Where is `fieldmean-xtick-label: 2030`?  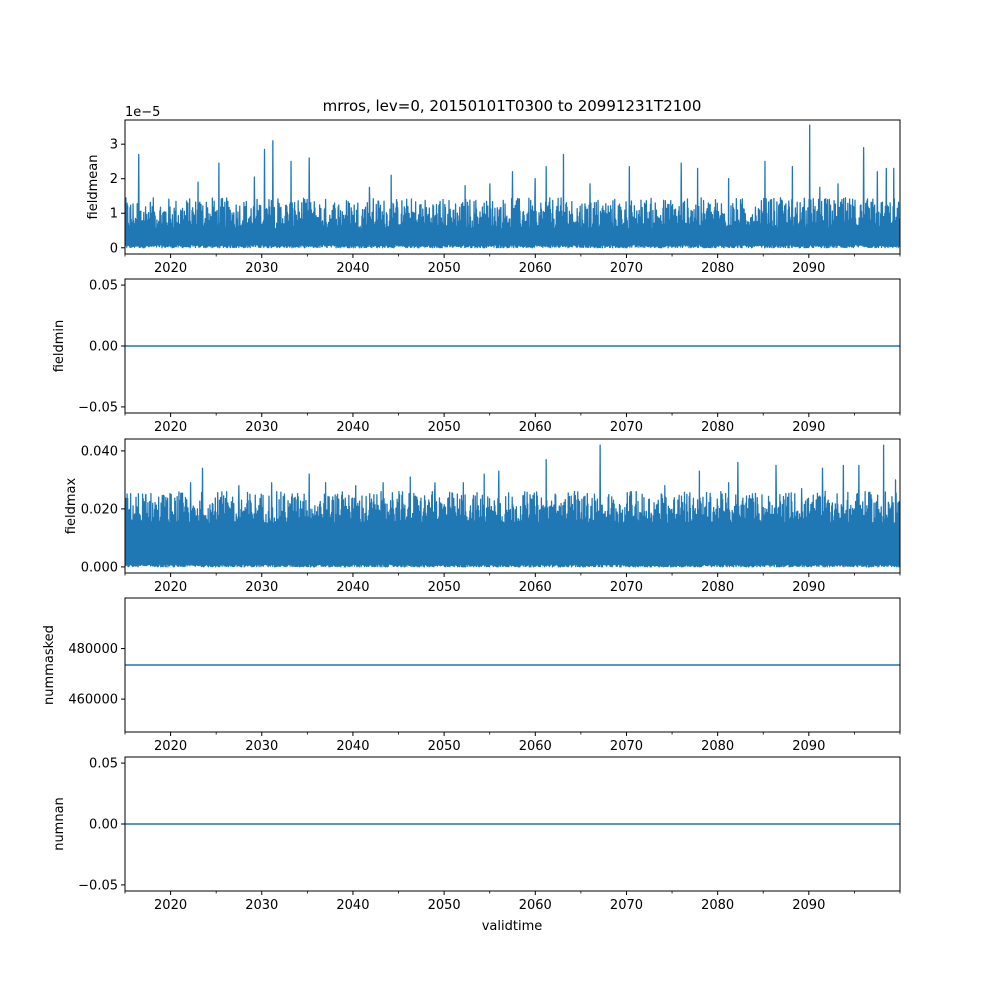 fieldmean-xtick-label: 2030 is located at coordinates (261, 268).